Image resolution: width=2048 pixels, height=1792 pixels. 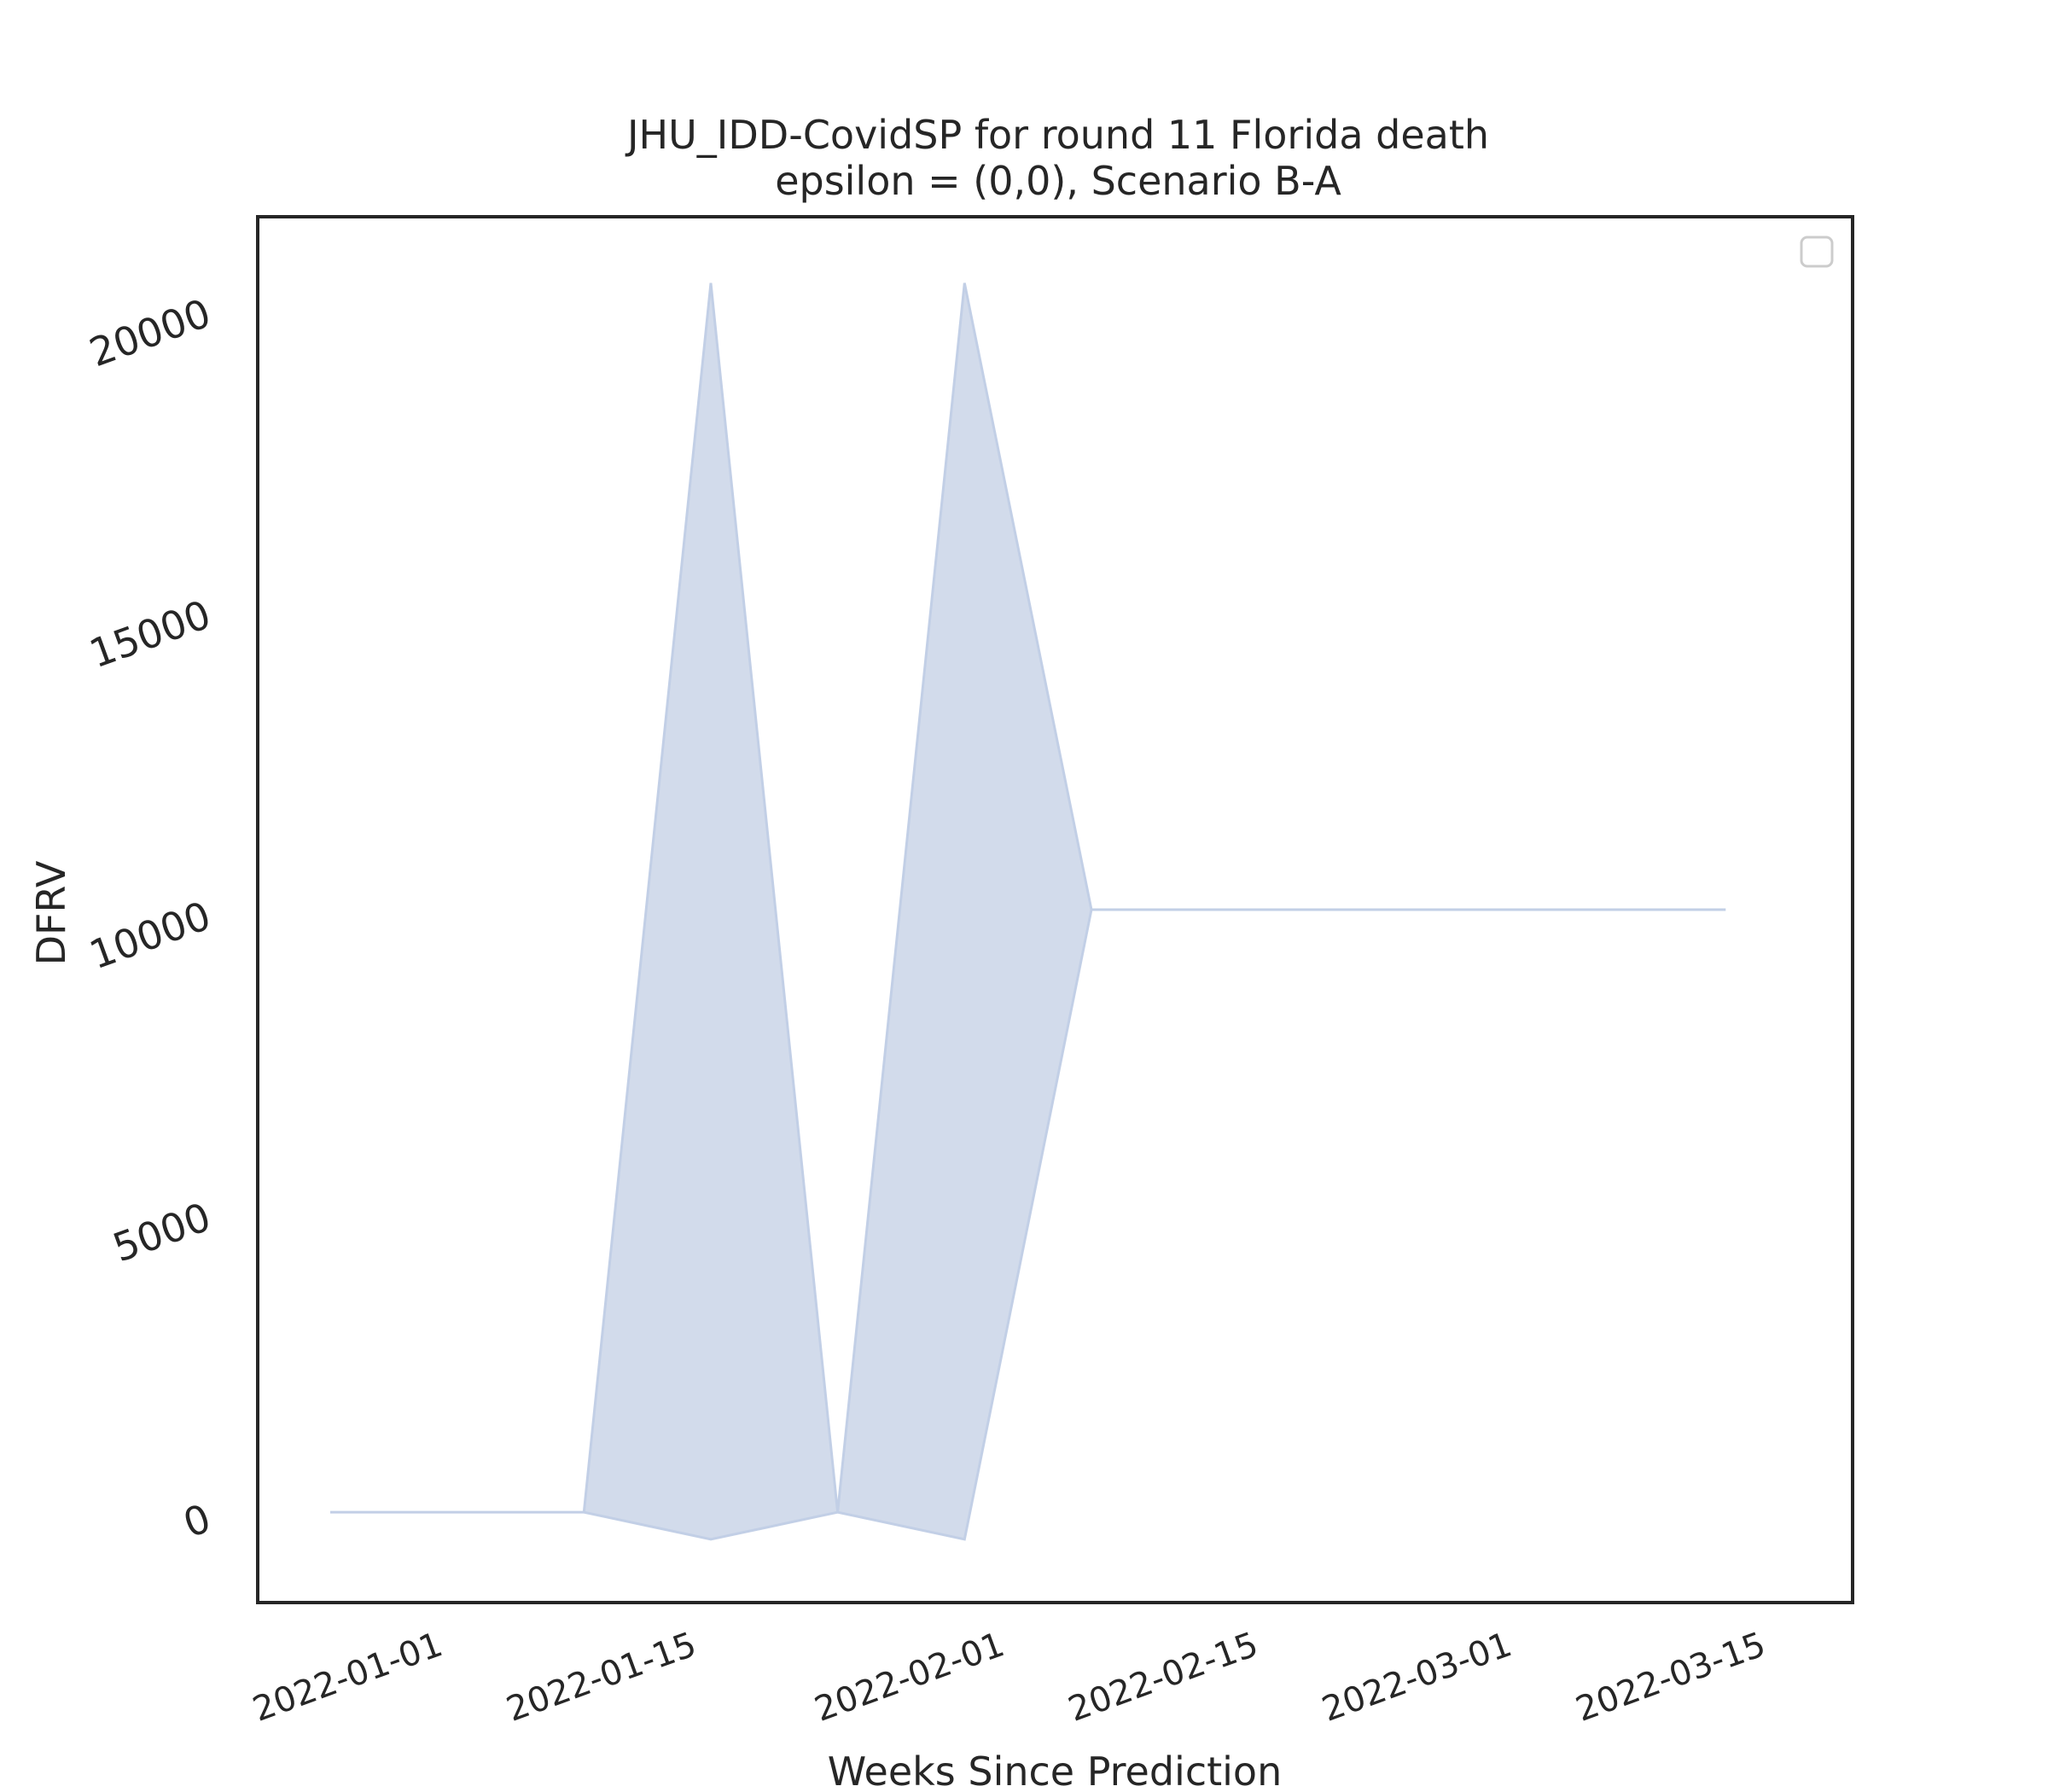 What do you see at coordinates (161, 1232) in the screenshot?
I see `y-tick-label: 5000` at bounding box center [161, 1232].